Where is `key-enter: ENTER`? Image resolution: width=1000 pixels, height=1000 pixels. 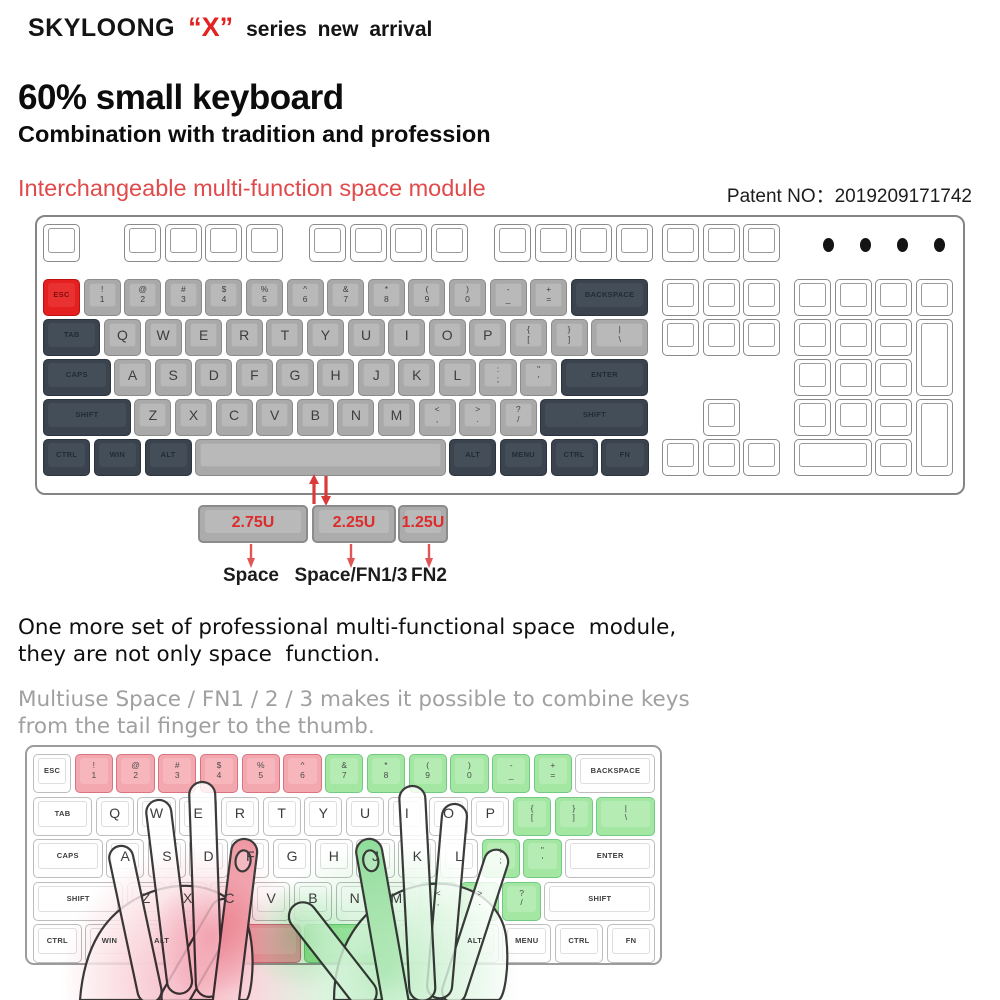 key-enter: ENTER is located at coordinates (604, 377).